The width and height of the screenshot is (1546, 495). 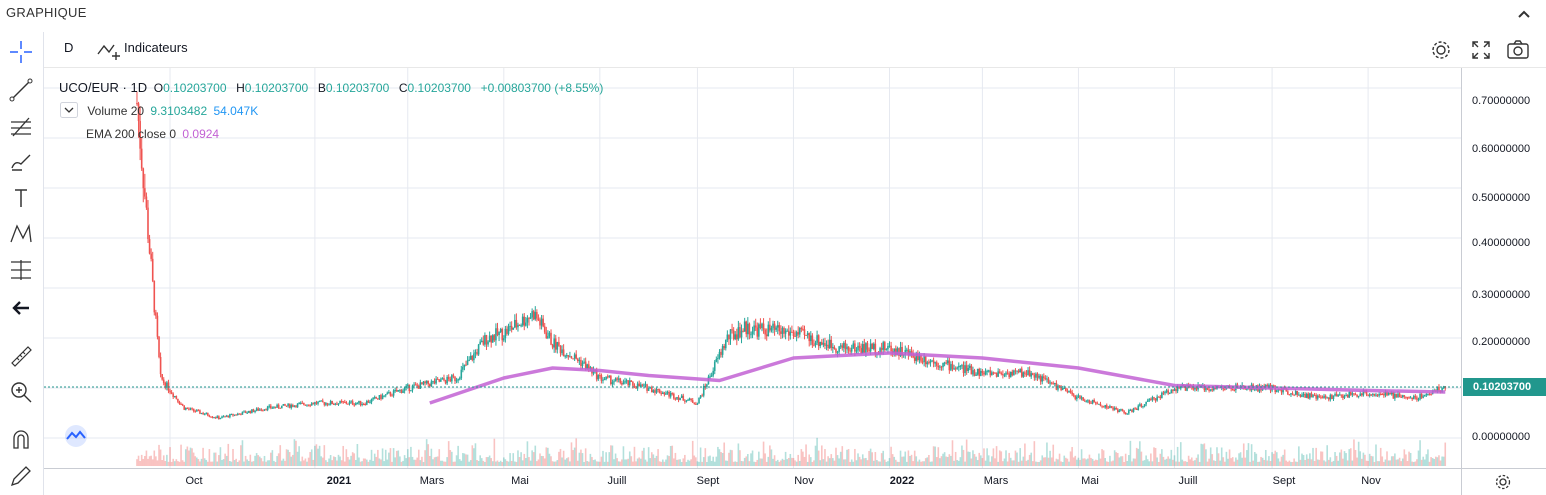 I want to click on ruler-icon, so click(x=21, y=356).